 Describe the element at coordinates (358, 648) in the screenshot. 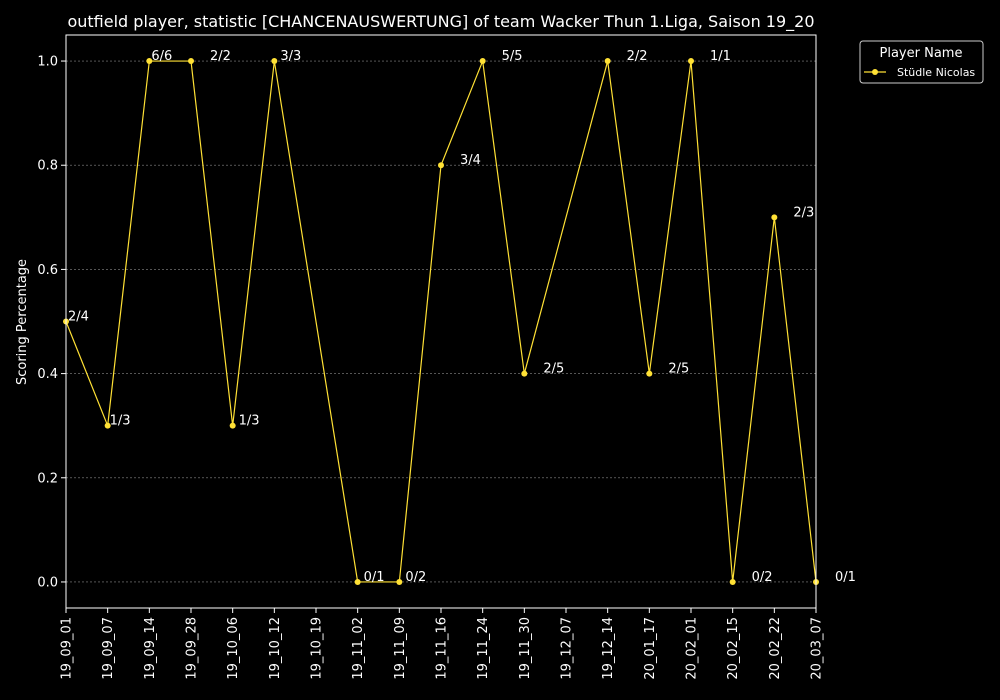

I see `x-tick-label: 19_11_02` at that location.